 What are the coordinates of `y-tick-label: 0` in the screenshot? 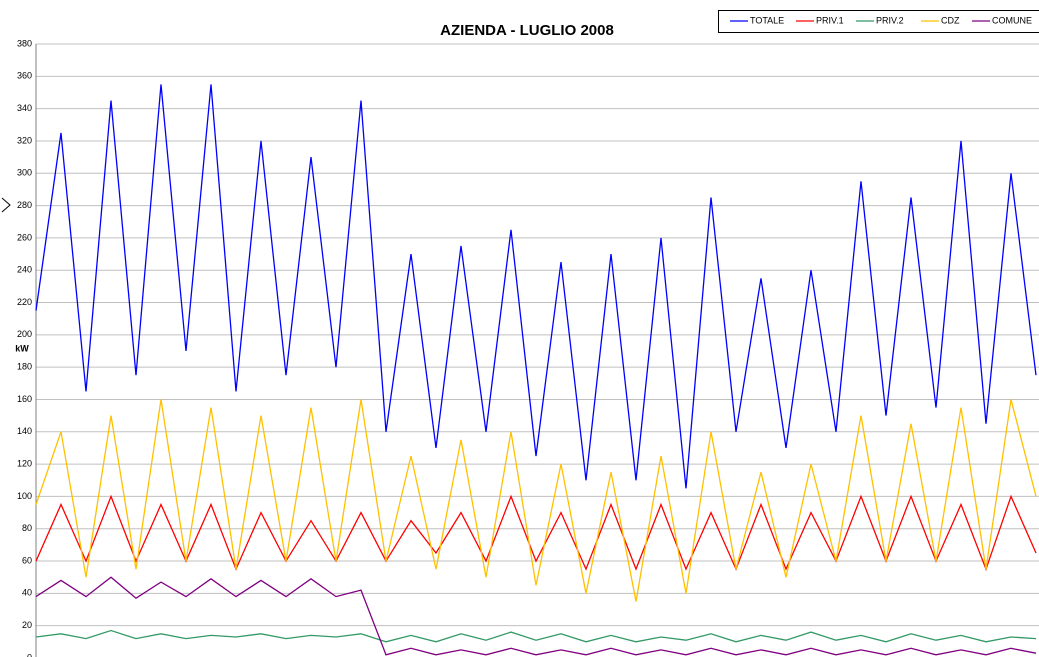 It's located at (29, 654).